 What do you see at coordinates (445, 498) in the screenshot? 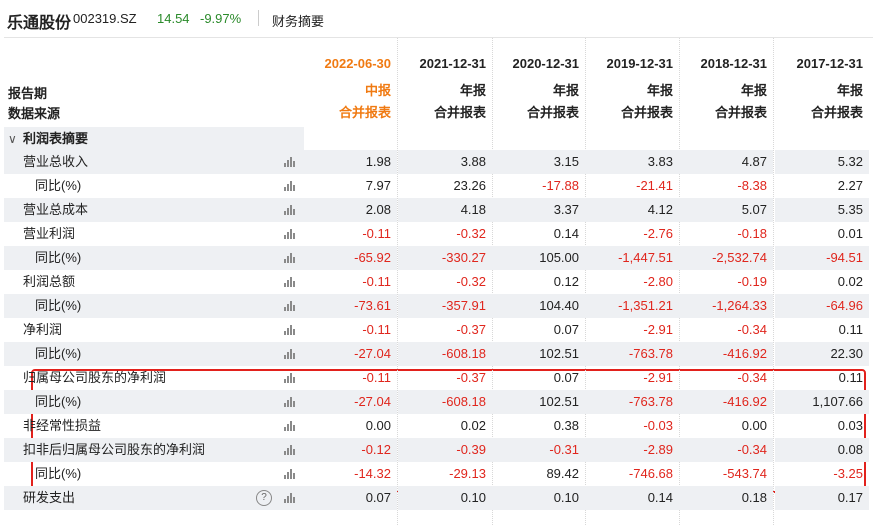
I see `table-cell: 0.10` at bounding box center [445, 498].